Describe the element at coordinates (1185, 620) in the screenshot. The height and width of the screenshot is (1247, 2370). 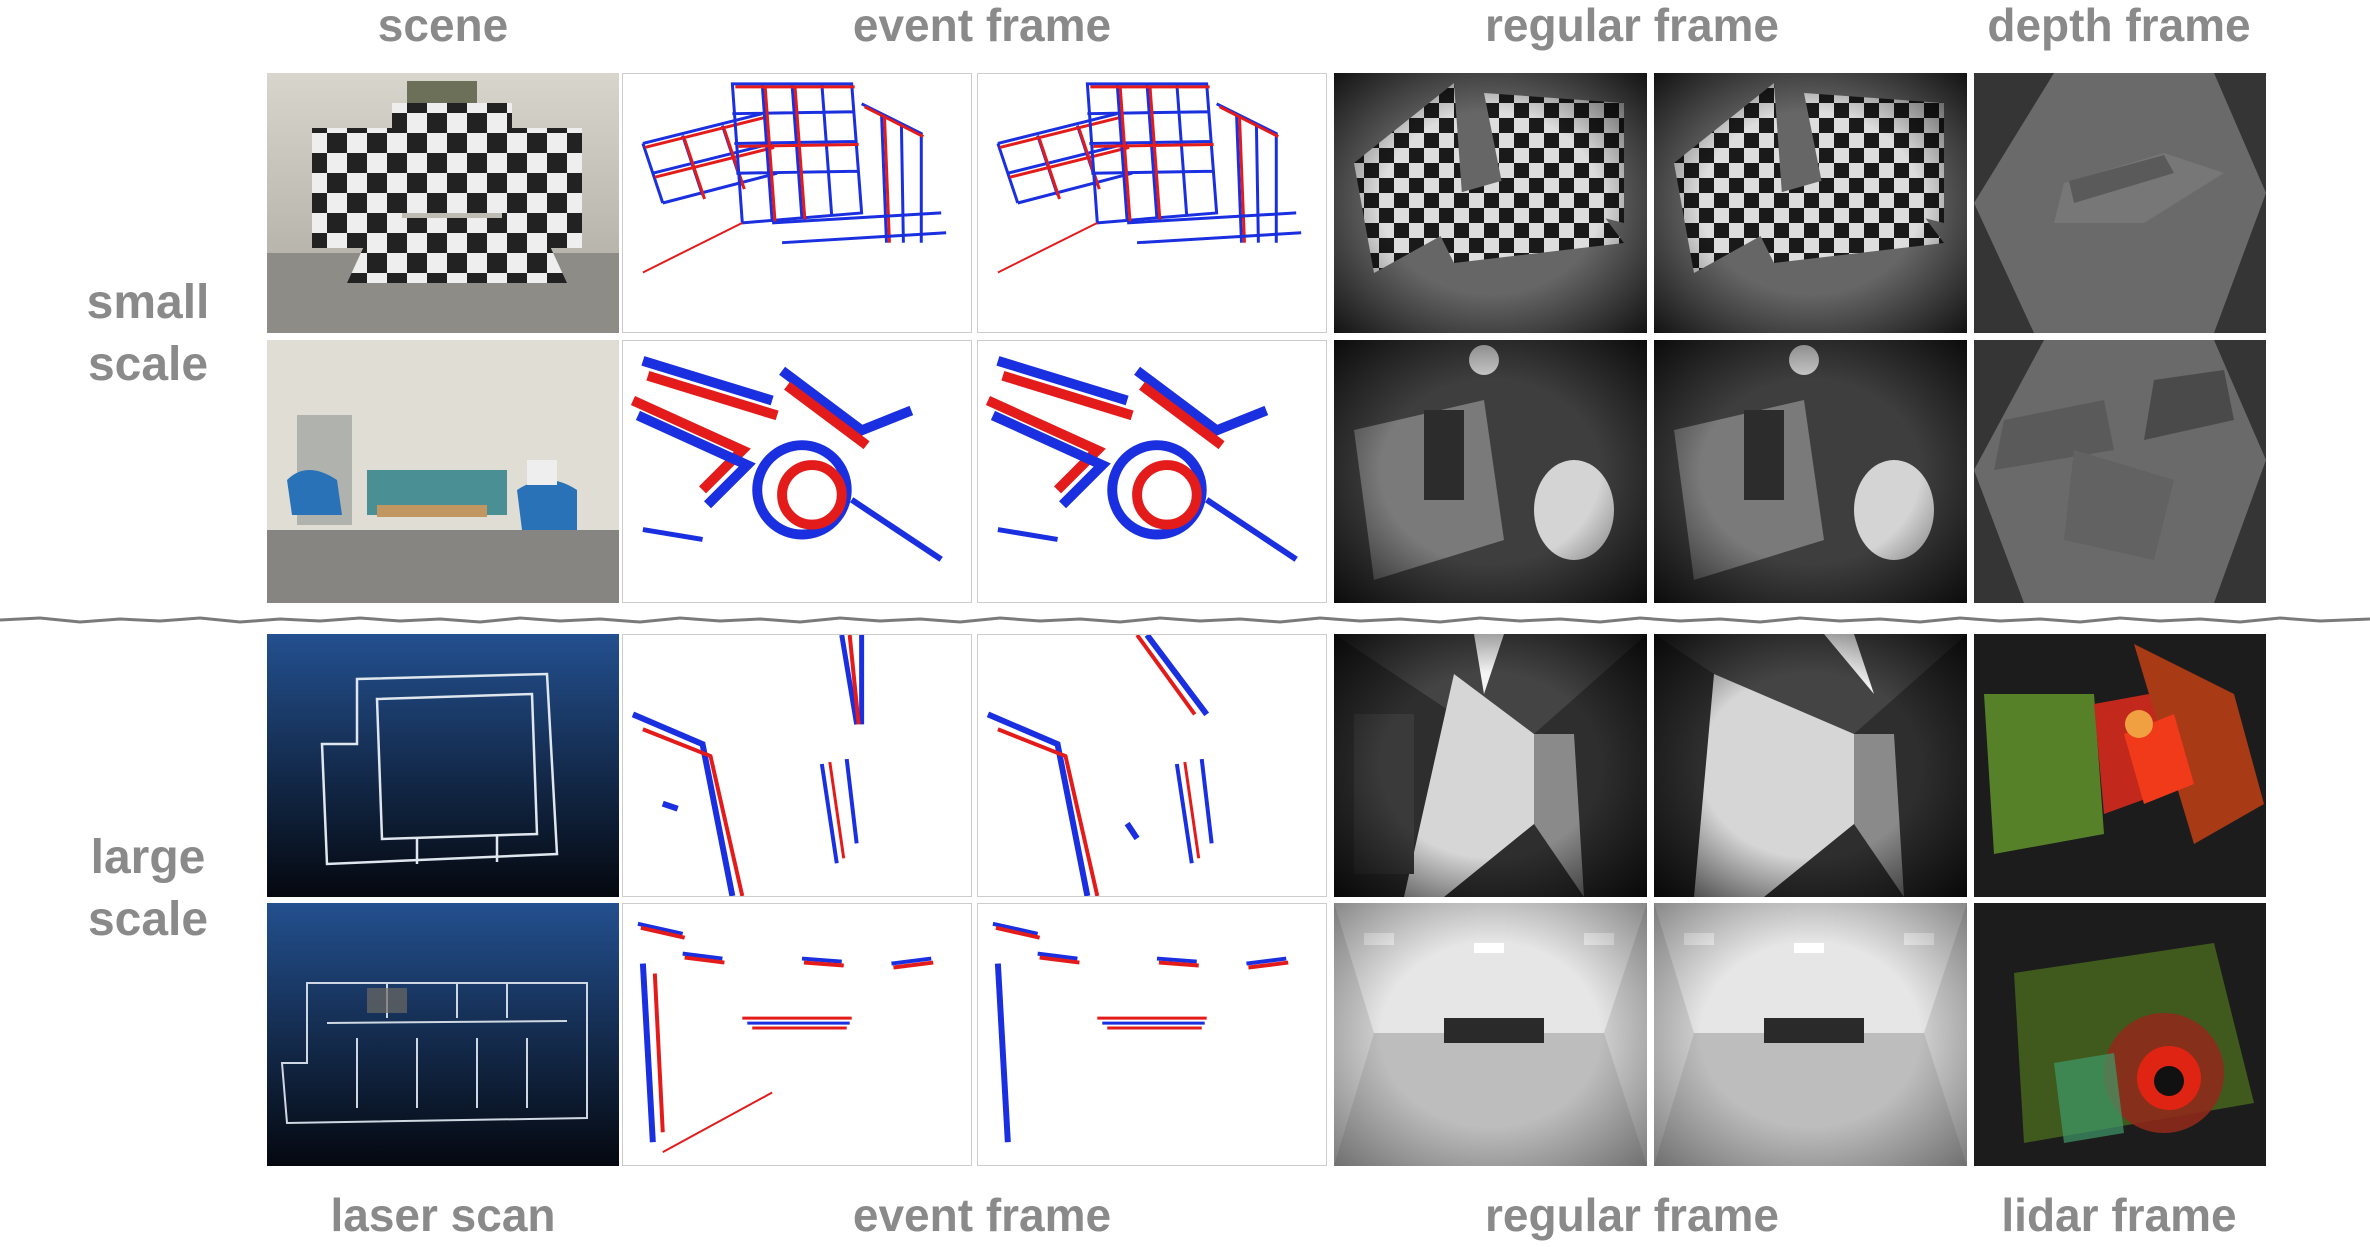
I see `section-divider` at that location.